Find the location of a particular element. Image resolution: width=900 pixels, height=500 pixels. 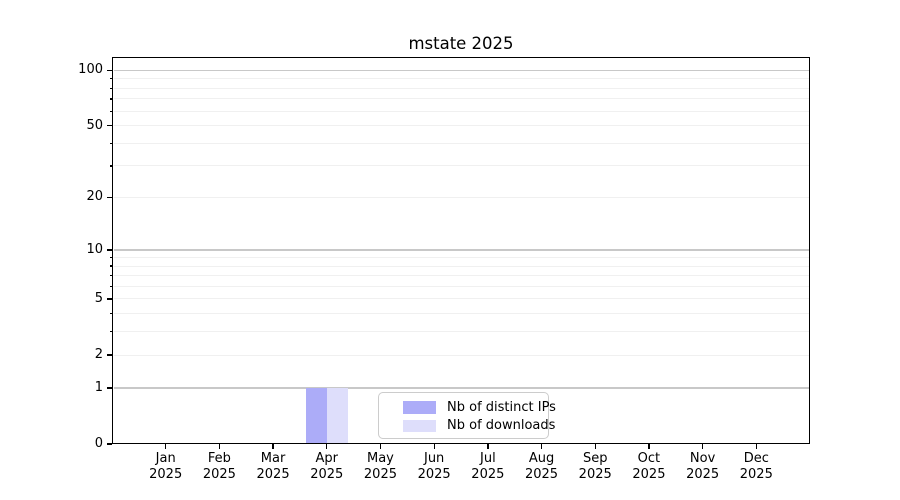

legend-swatch-distinct-ips is located at coordinates (419, 407).